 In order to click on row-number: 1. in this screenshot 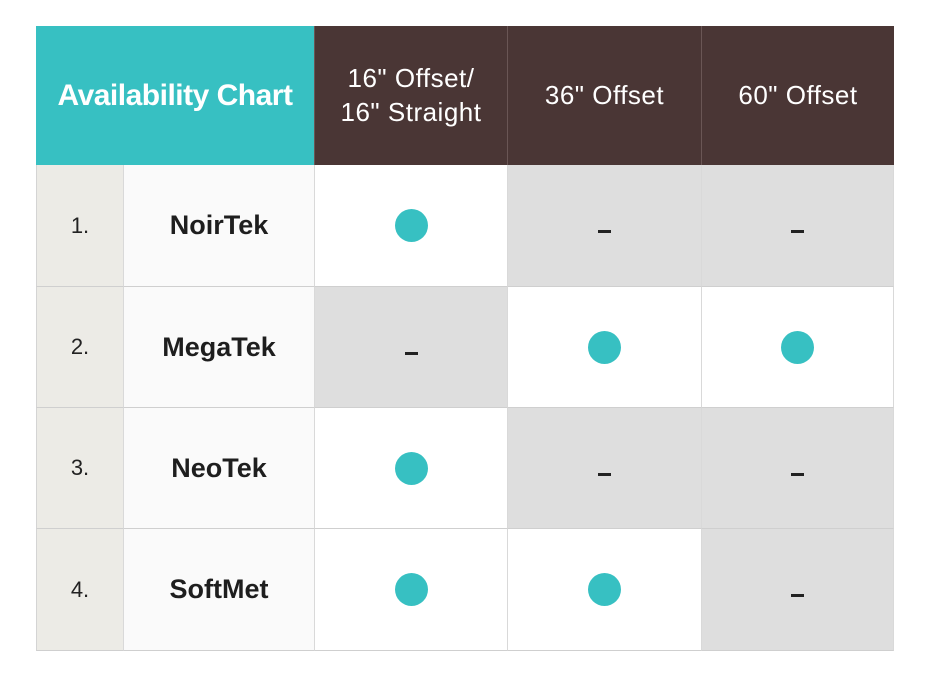, I will do `click(79, 226)`.